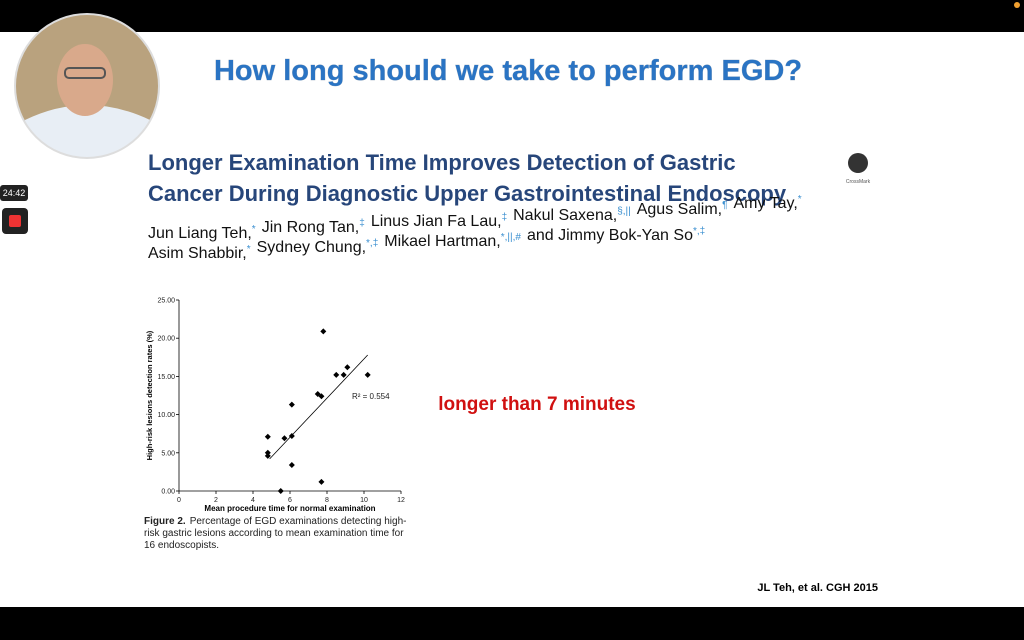 The width and height of the screenshot is (1024, 640). Describe the element at coordinates (168, 453) in the screenshot. I see `y-tick-label: 5.00` at that location.